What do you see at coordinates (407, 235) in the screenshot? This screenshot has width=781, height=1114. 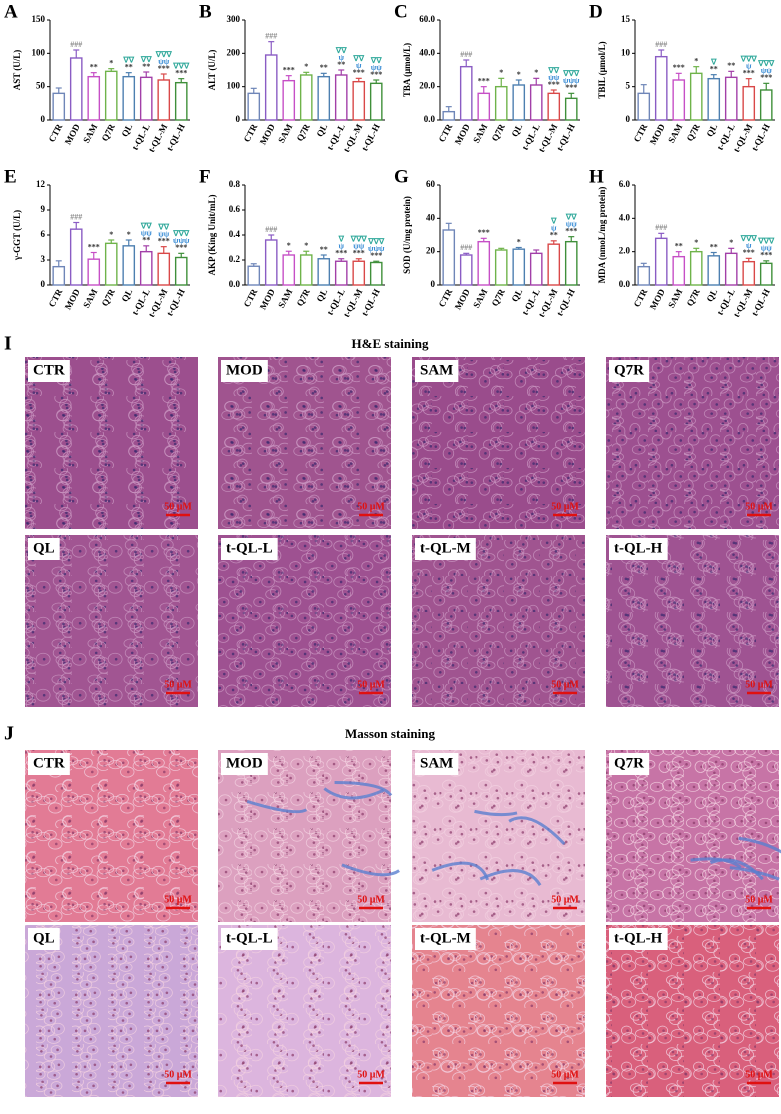 I see `y-axis-title: SOD (U/mg protein)` at bounding box center [407, 235].